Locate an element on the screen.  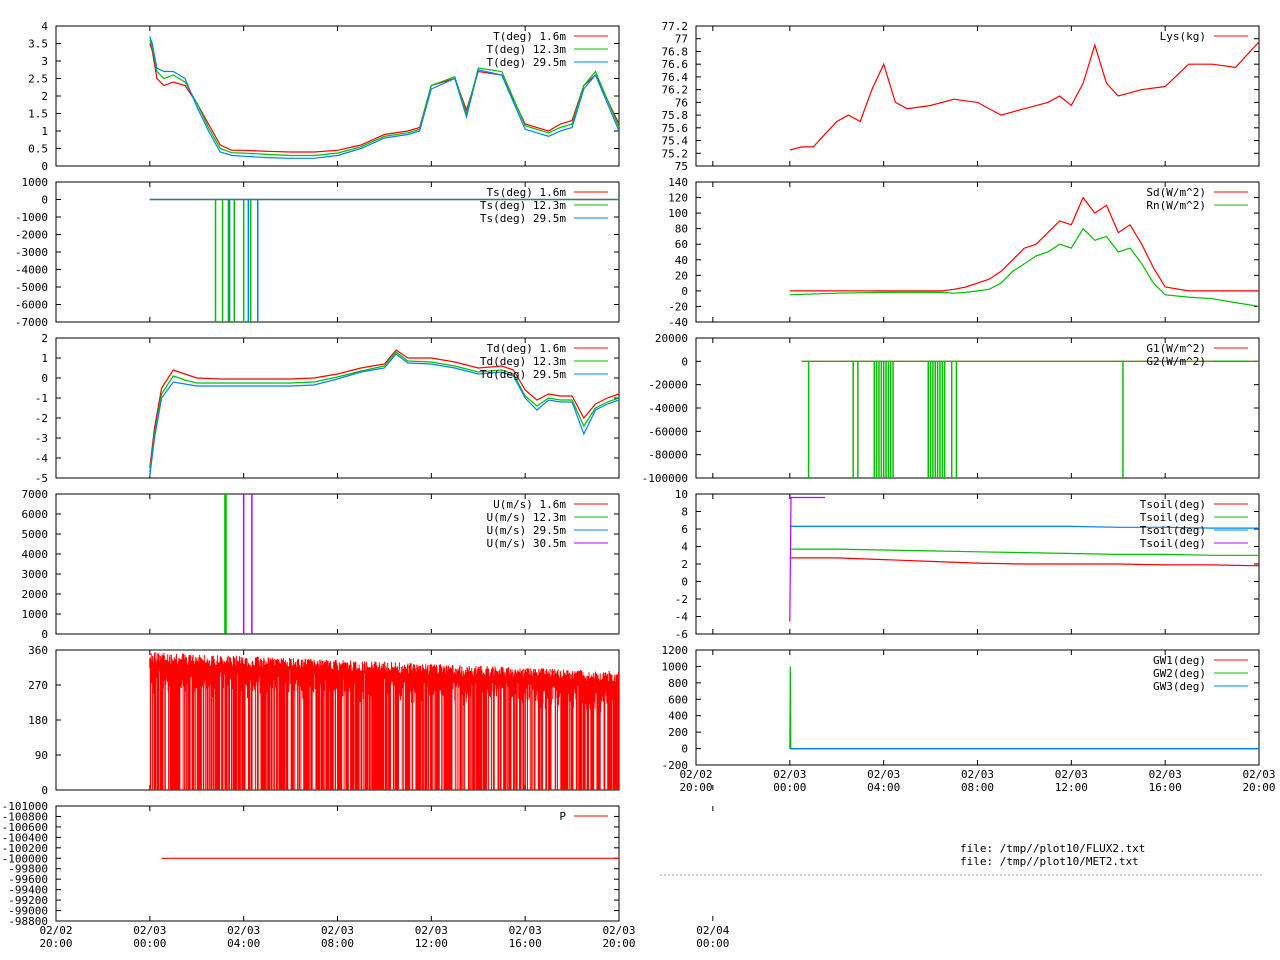
x-tick-label-time: 00:00 is located at coordinates (149, 943).